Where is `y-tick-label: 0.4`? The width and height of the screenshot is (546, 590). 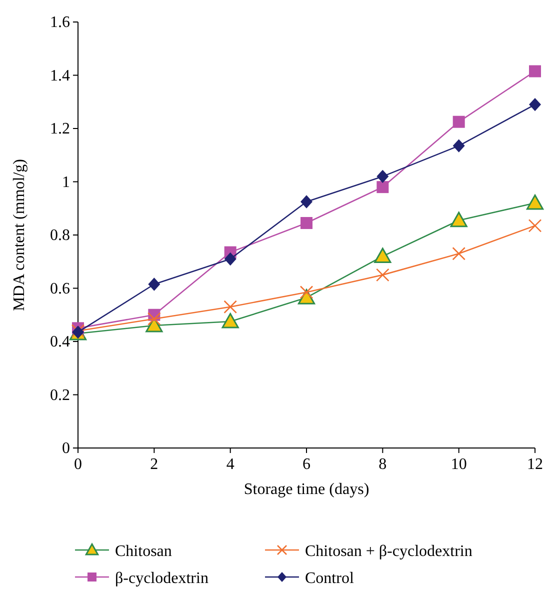
y-tick-label: 0.4 is located at coordinates (60, 342).